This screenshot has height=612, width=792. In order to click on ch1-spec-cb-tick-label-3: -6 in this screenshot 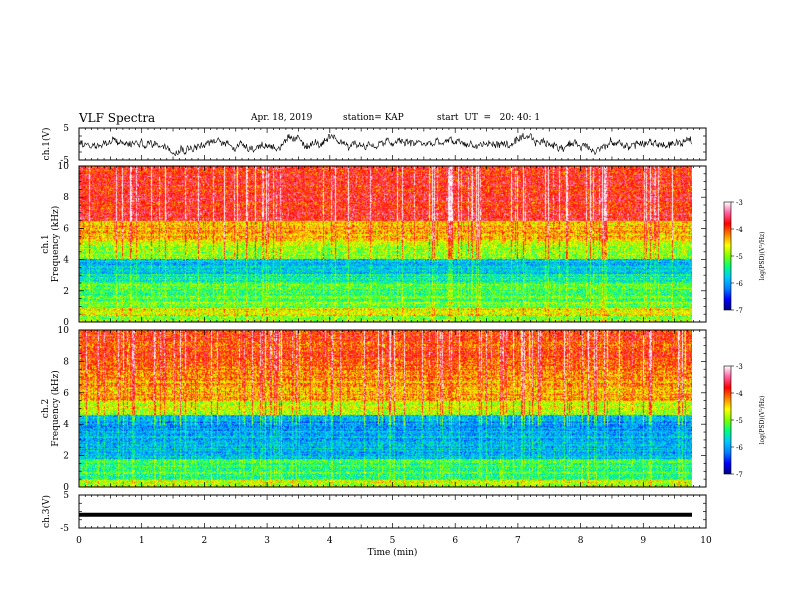, I will do `click(739, 284)`.